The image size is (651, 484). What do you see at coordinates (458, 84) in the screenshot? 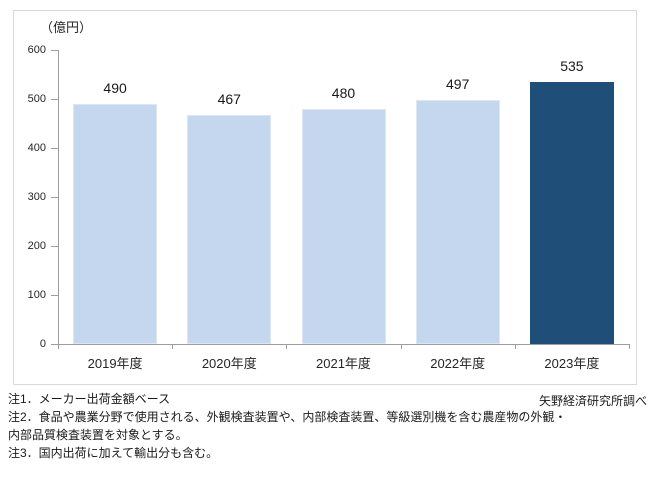
I see `bar-value-label: 497` at bounding box center [458, 84].